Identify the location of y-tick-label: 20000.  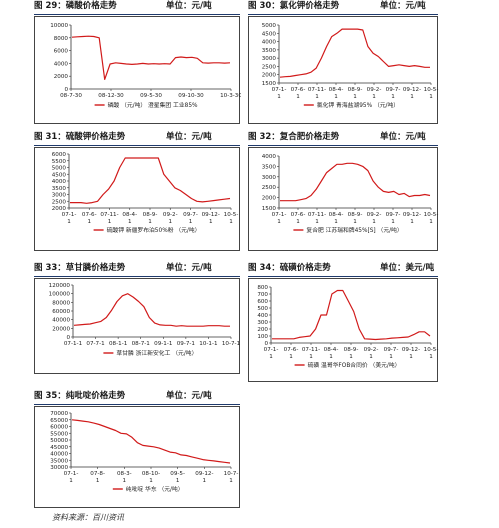
(61, 329).